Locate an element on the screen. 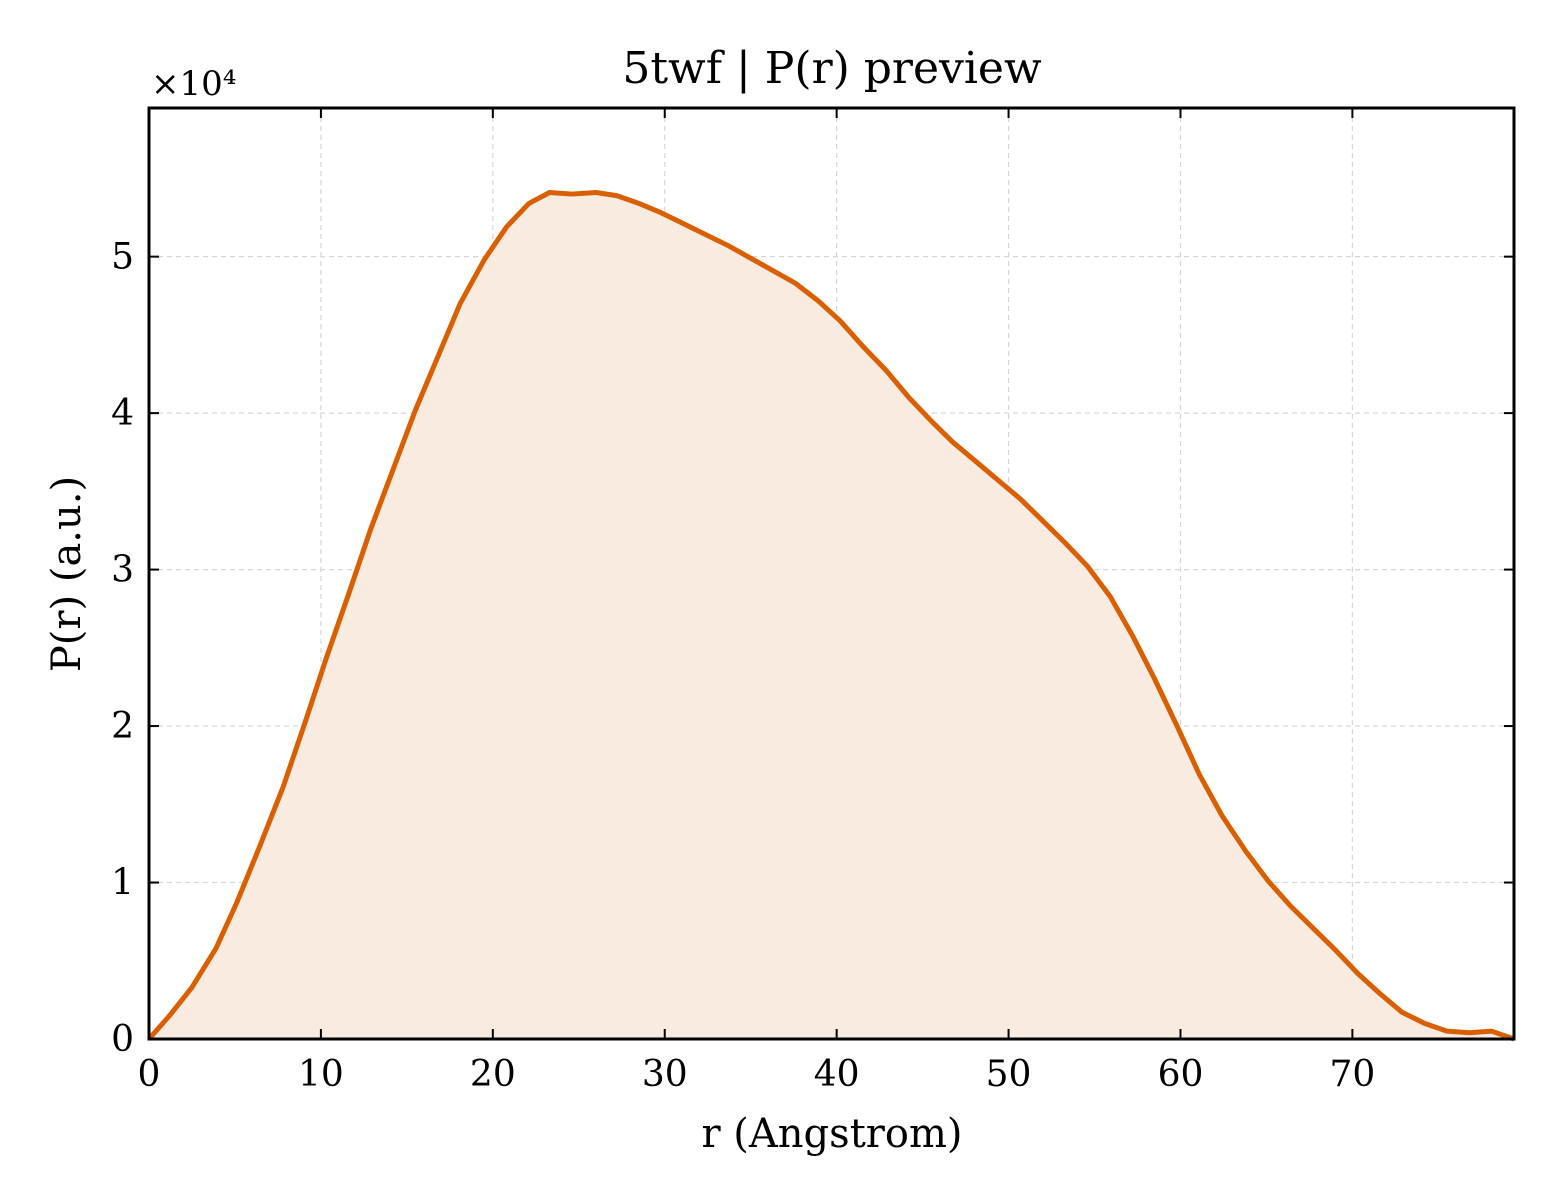 The width and height of the screenshot is (1560, 1200). y-offset-label: ×10⁴ is located at coordinates (193, 84).